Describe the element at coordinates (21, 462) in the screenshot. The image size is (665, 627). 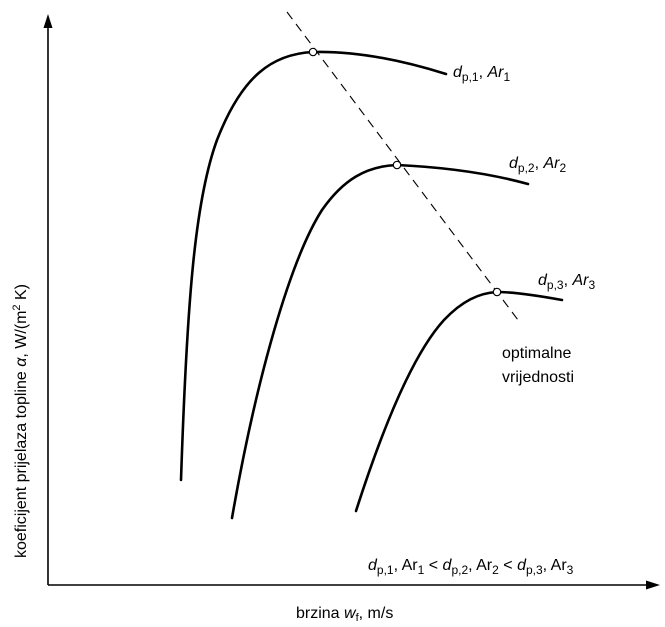
I see `y-axis-label-main: koeficijent prijelaza topline` at that location.